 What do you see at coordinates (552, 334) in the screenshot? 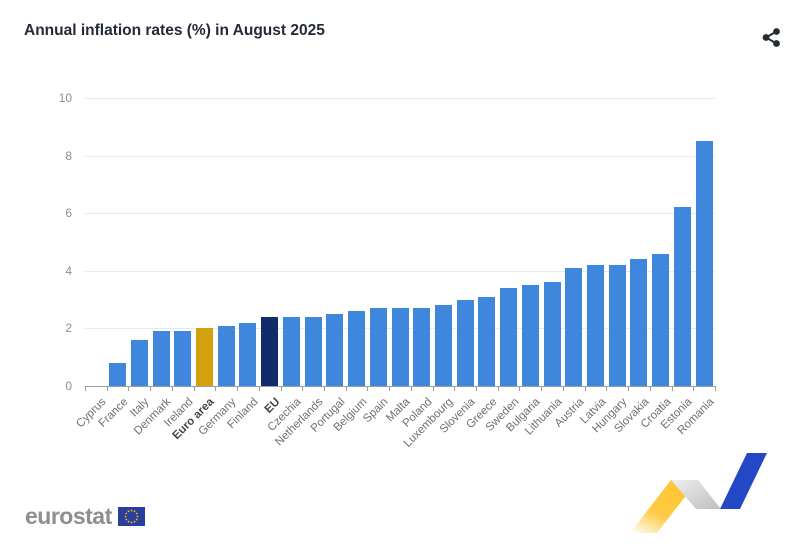
I see `bar-lithuania` at bounding box center [552, 334].